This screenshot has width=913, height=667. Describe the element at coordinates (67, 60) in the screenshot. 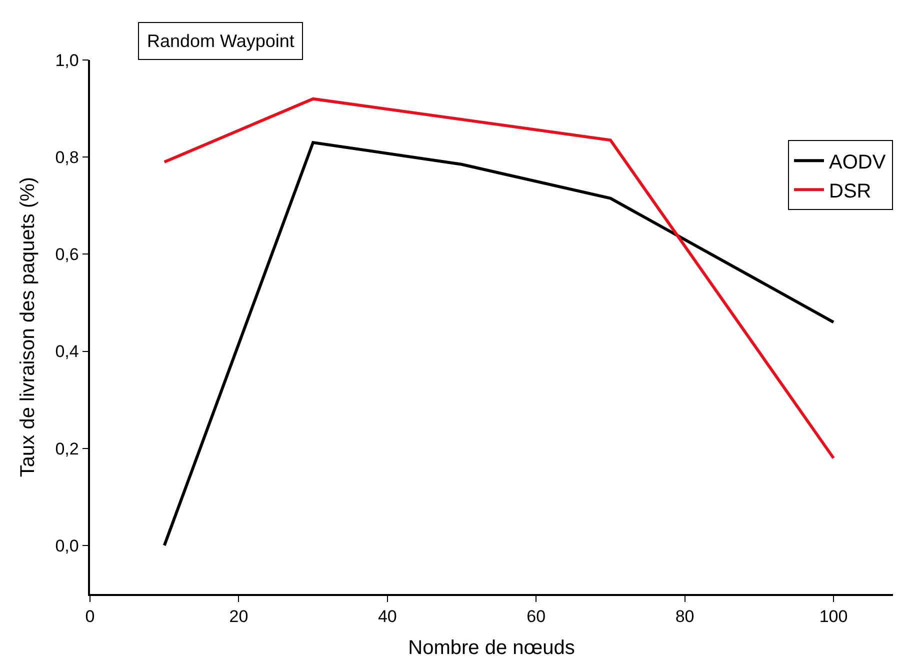

I see `y-tick-label: 1,0` at that location.